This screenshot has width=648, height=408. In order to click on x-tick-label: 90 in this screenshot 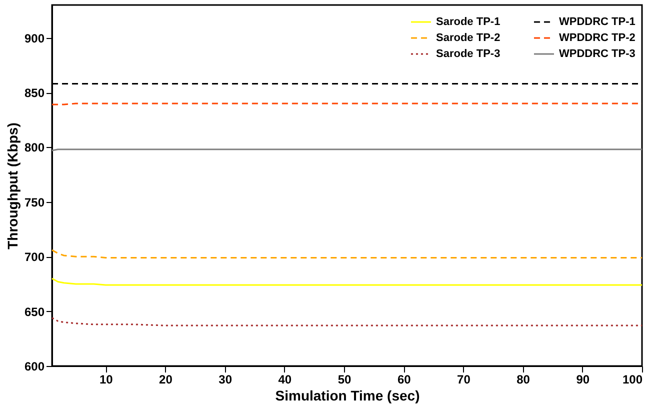, I will do `click(583, 379)`.